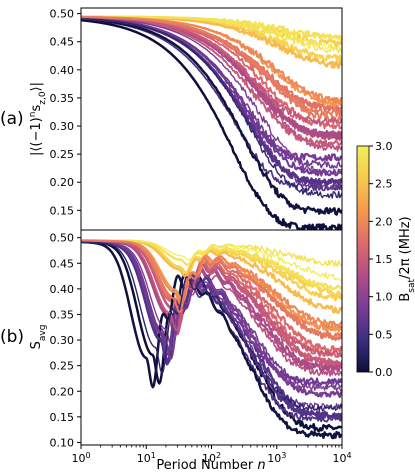  I want to click on colorbar-tick-label: 2.5, so click(384, 184).